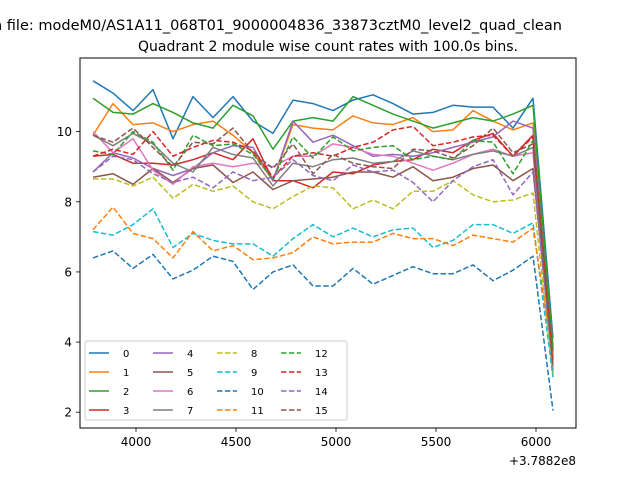  I want to click on legend-label-10: 10, so click(257, 392).